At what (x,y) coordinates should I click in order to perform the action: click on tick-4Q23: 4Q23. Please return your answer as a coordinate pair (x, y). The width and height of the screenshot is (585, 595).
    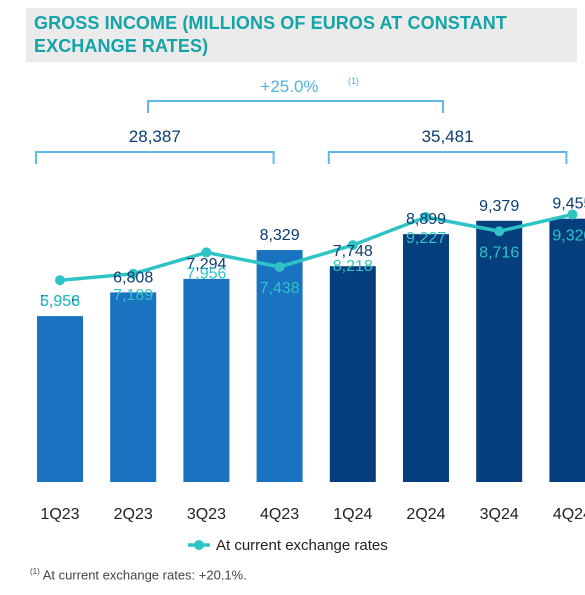
    Looking at the image, I should click on (279, 514).